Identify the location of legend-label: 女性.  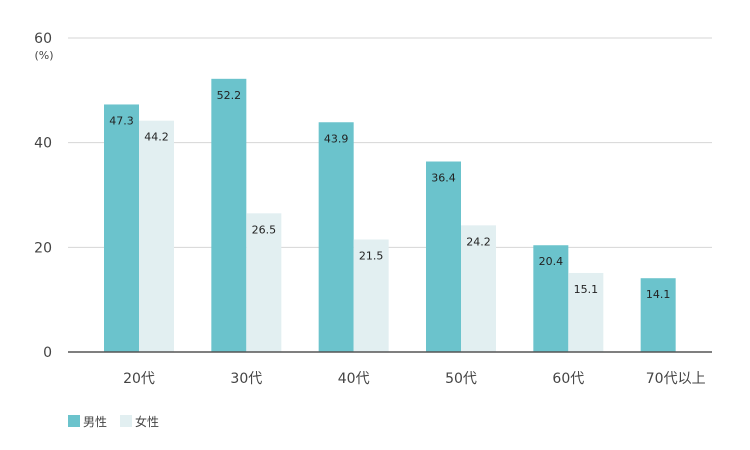
(147, 421).